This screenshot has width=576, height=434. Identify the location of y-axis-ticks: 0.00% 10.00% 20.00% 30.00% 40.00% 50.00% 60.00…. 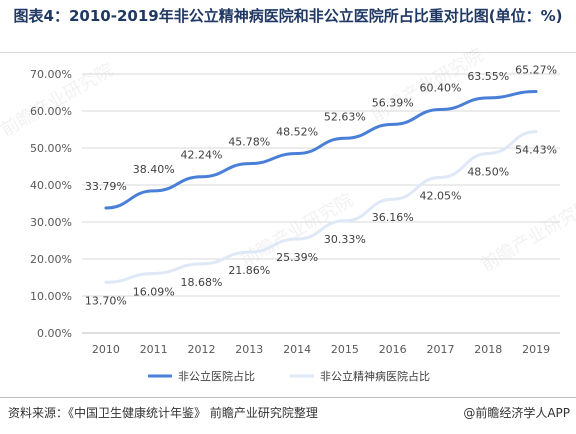
(51, 204).